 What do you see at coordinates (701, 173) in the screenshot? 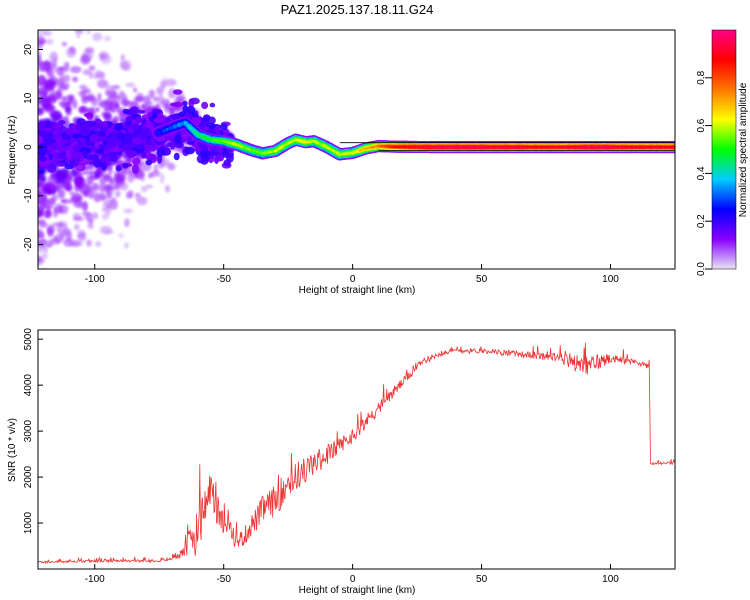
I see `colorbar-tick-label: 0.4` at bounding box center [701, 173].